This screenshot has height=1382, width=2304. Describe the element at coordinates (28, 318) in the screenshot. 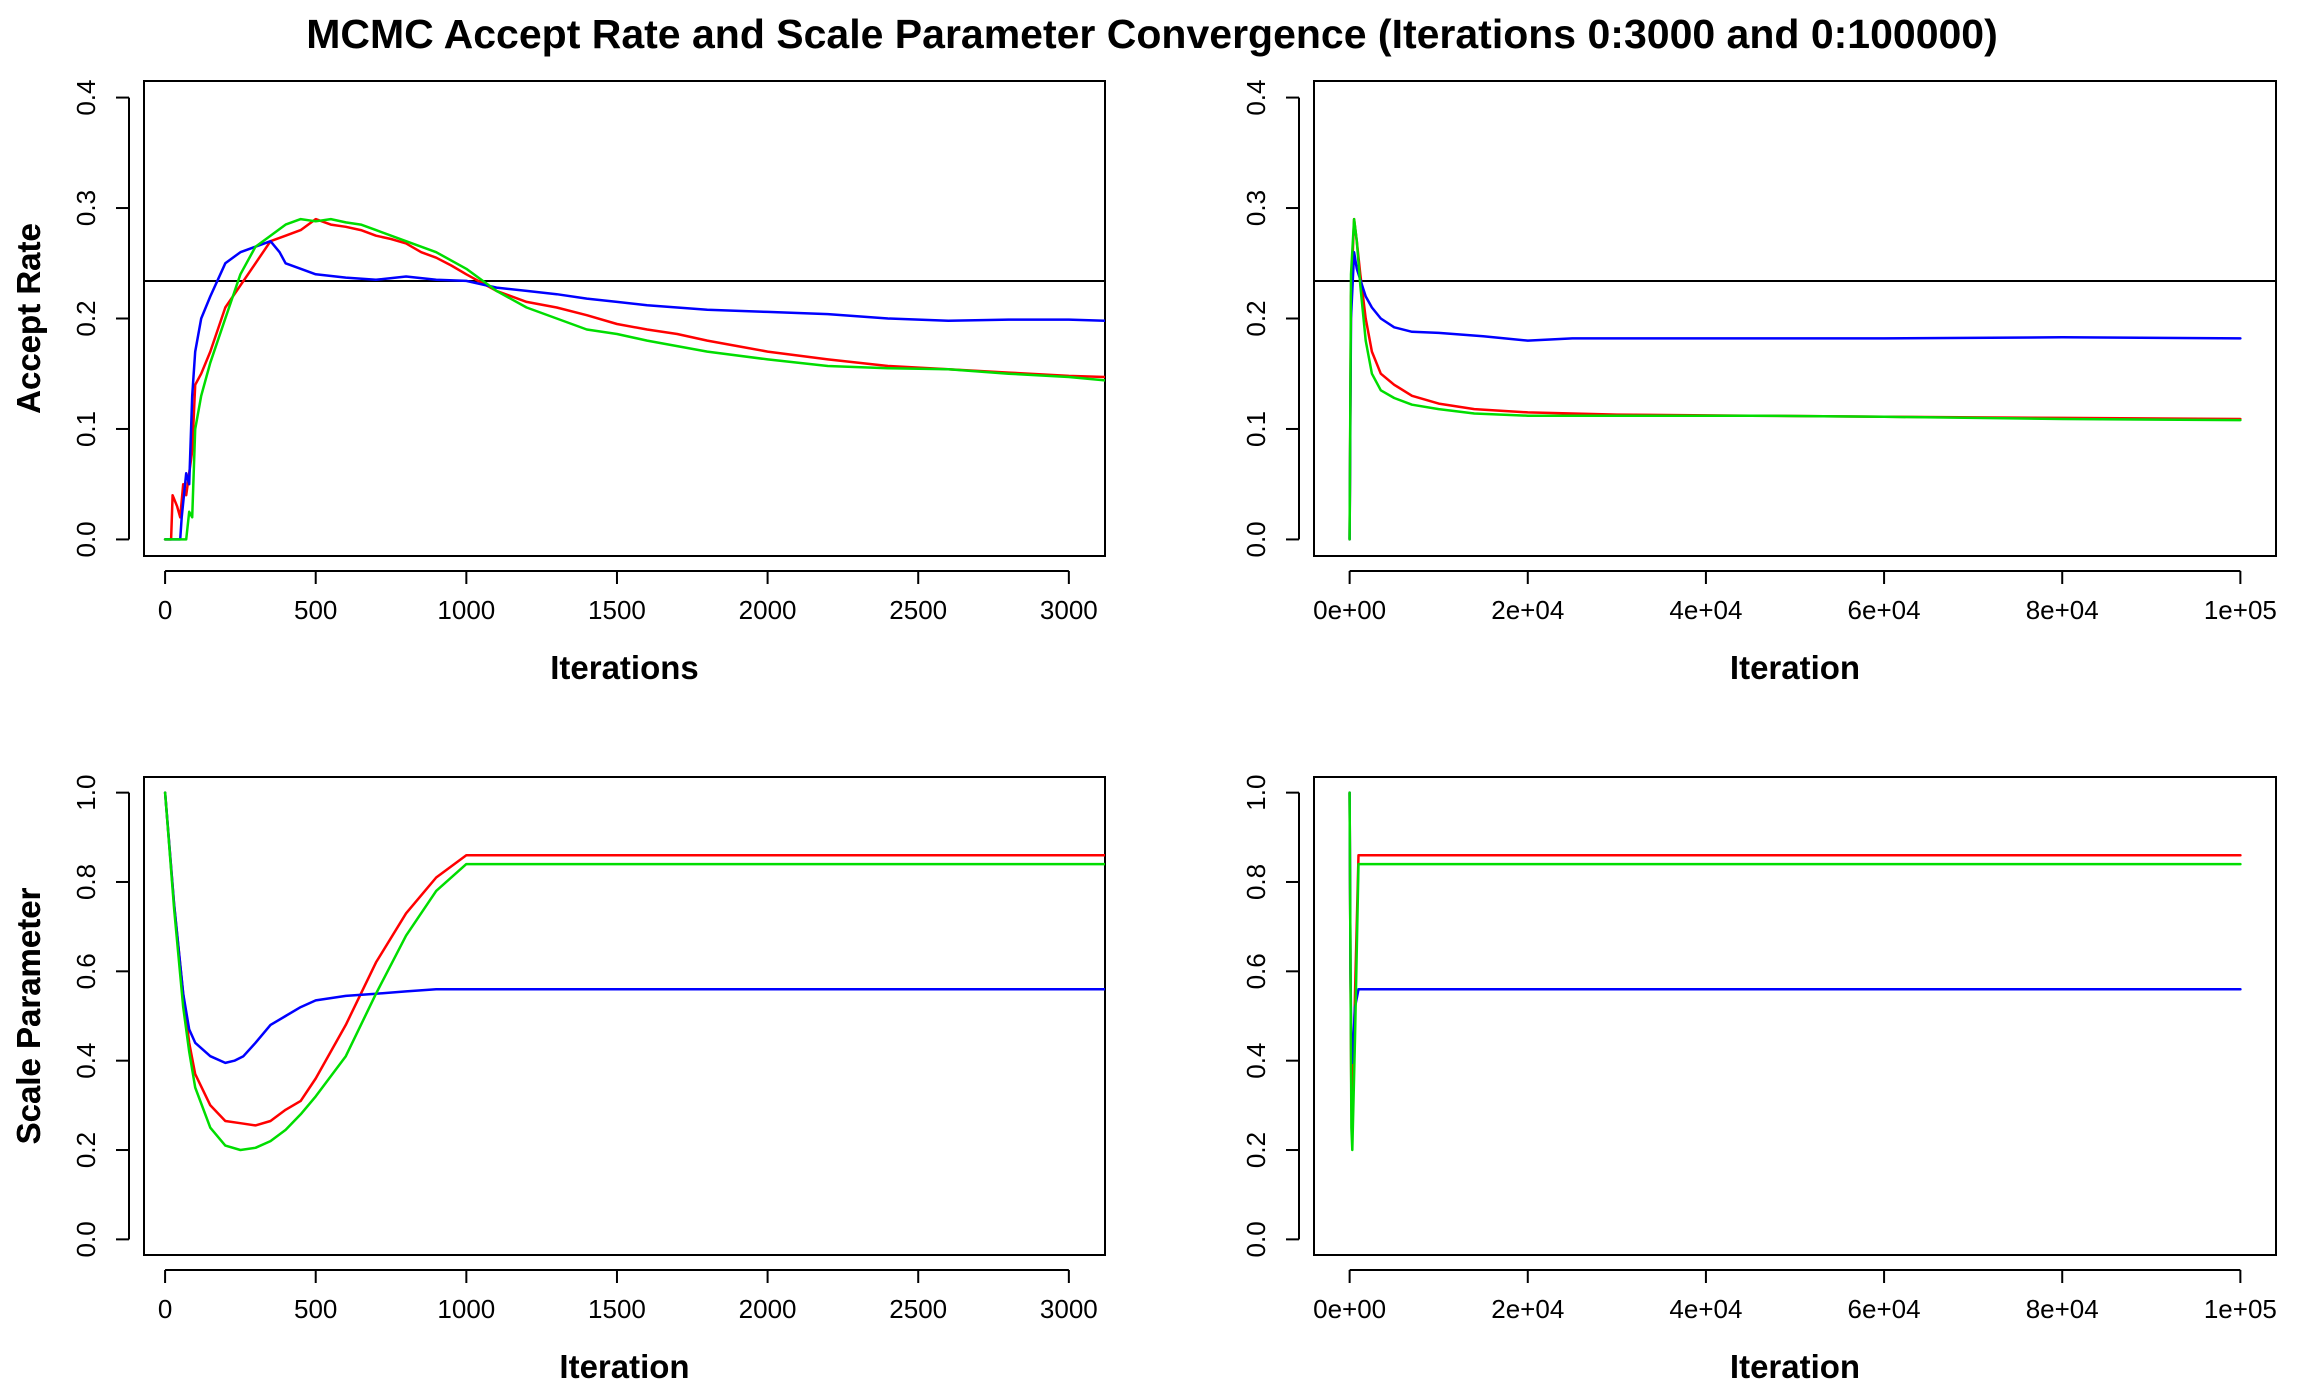

I see `y-axis-label: Accept Rate` at that location.